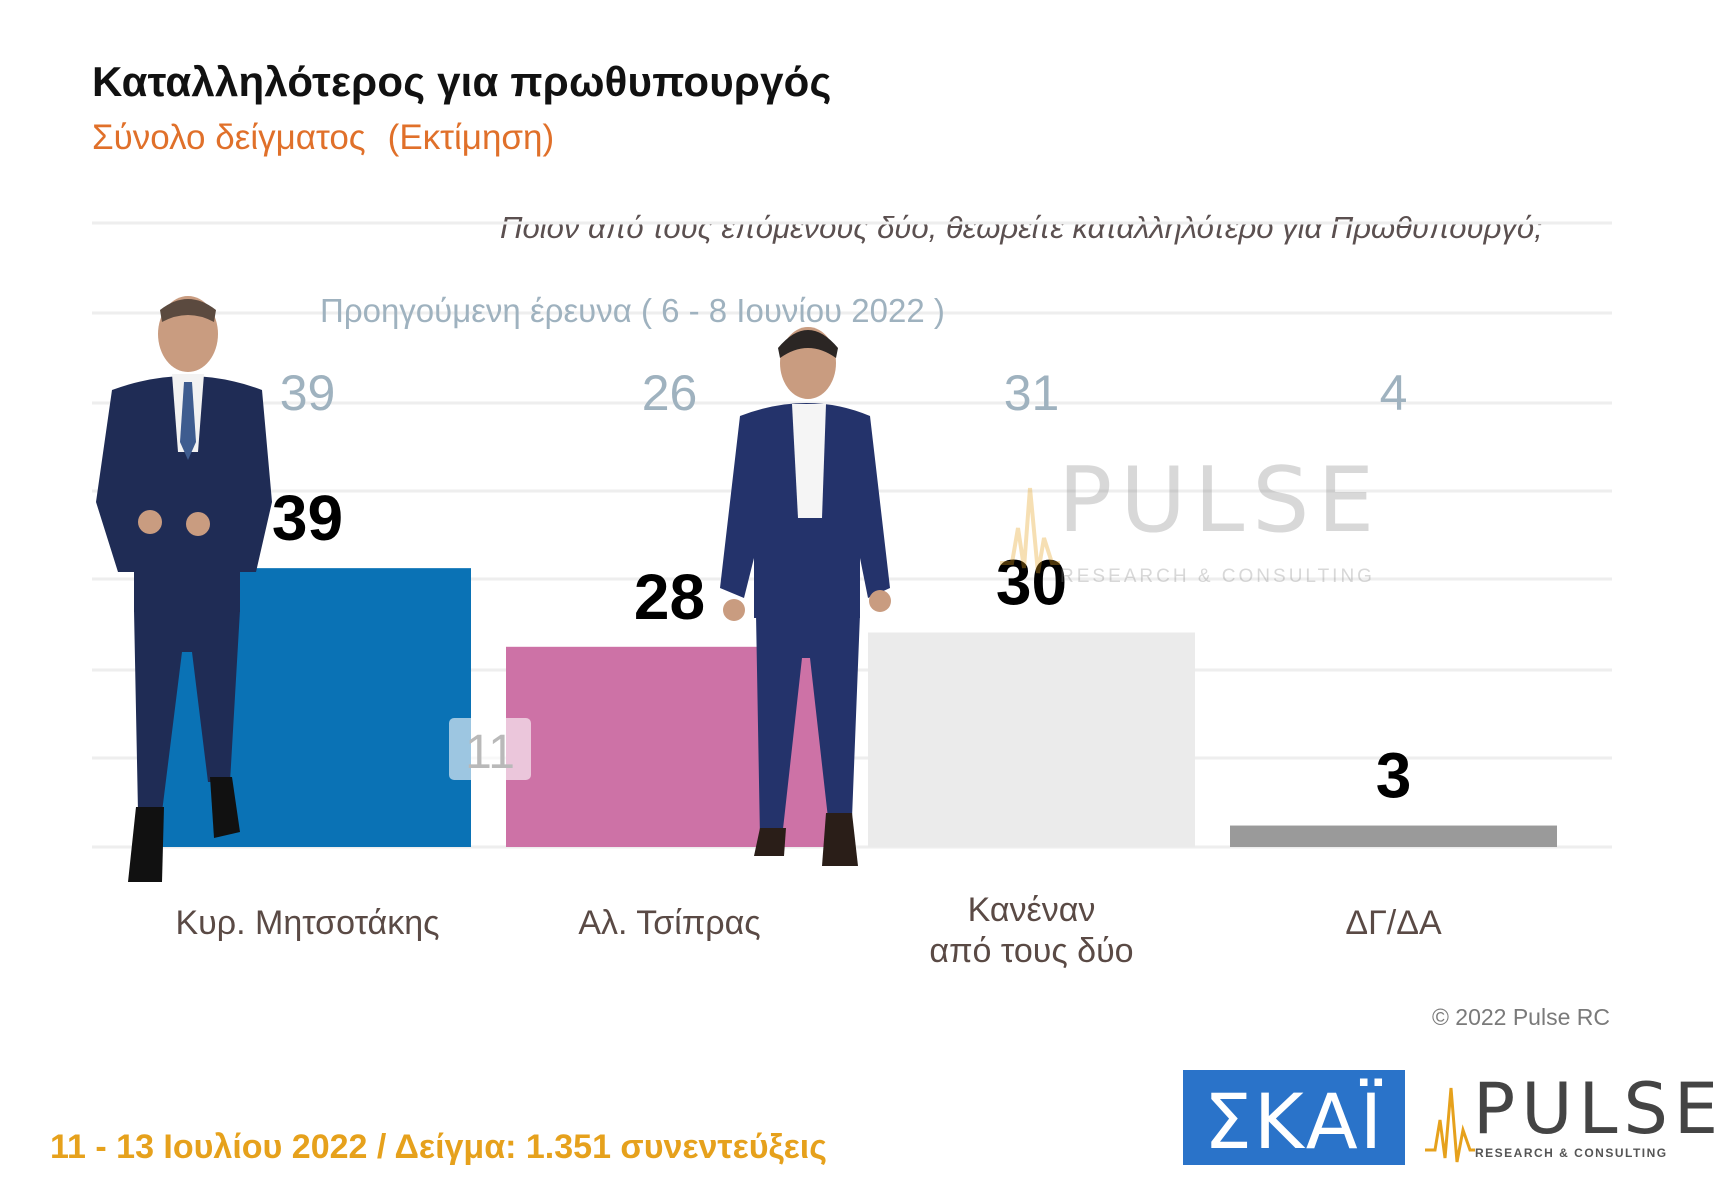 This screenshot has width=1730, height=1201. What do you see at coordinates (1599, 1109) in the screenshot?
I see `pulse-logo-word: PULSE` at bounding box center [1599, 1109].